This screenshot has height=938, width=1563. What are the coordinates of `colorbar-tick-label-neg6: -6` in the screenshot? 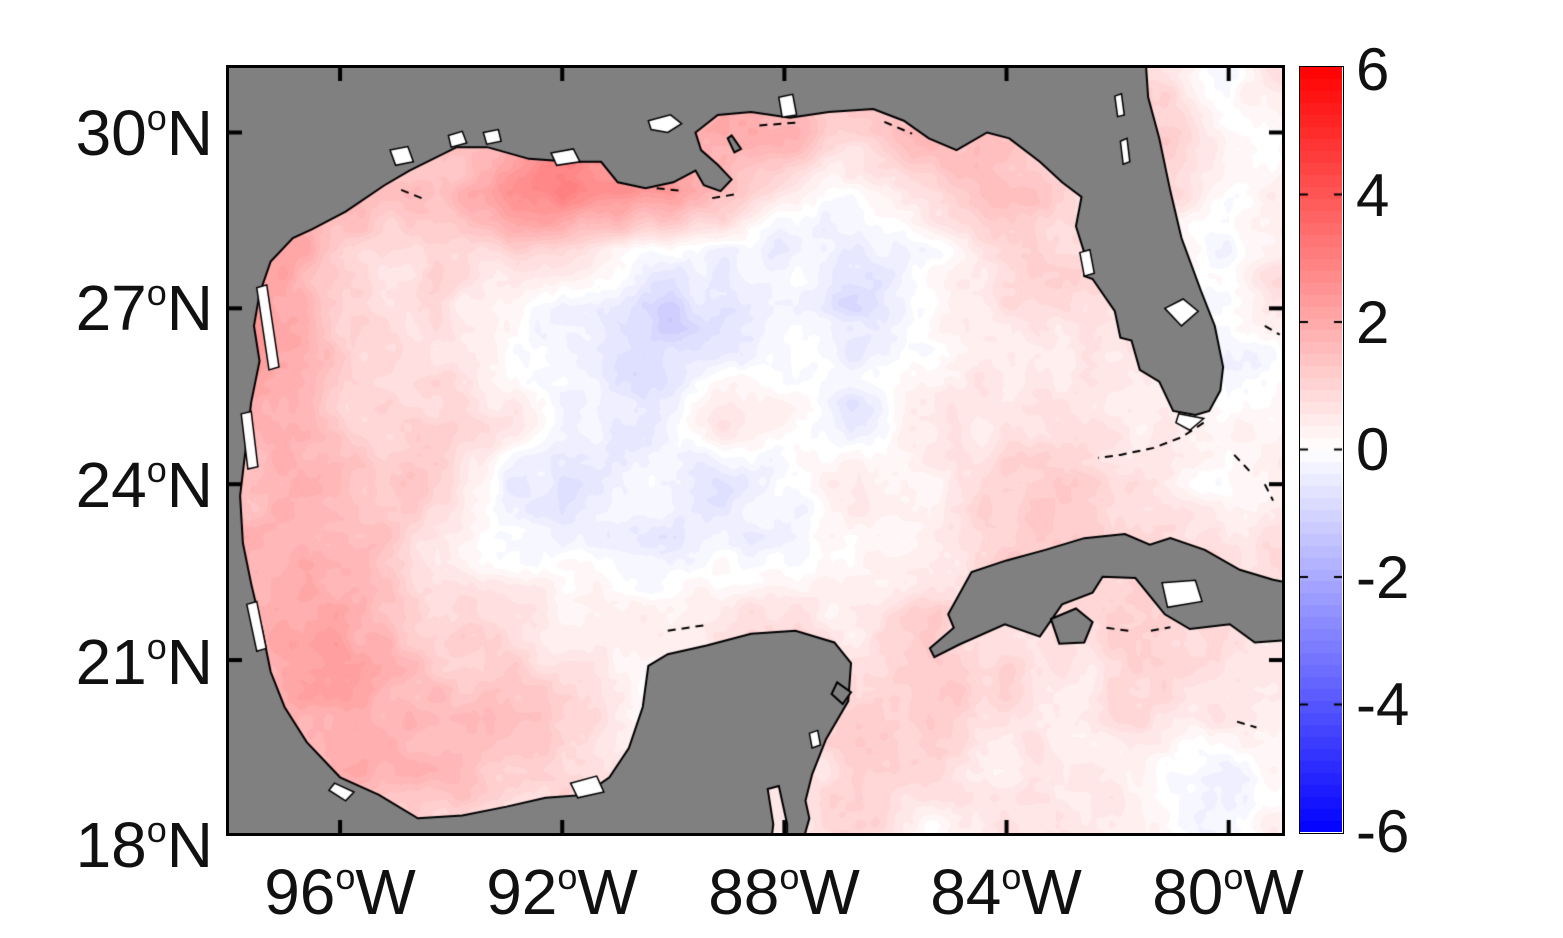 It's located at (1383, 831).